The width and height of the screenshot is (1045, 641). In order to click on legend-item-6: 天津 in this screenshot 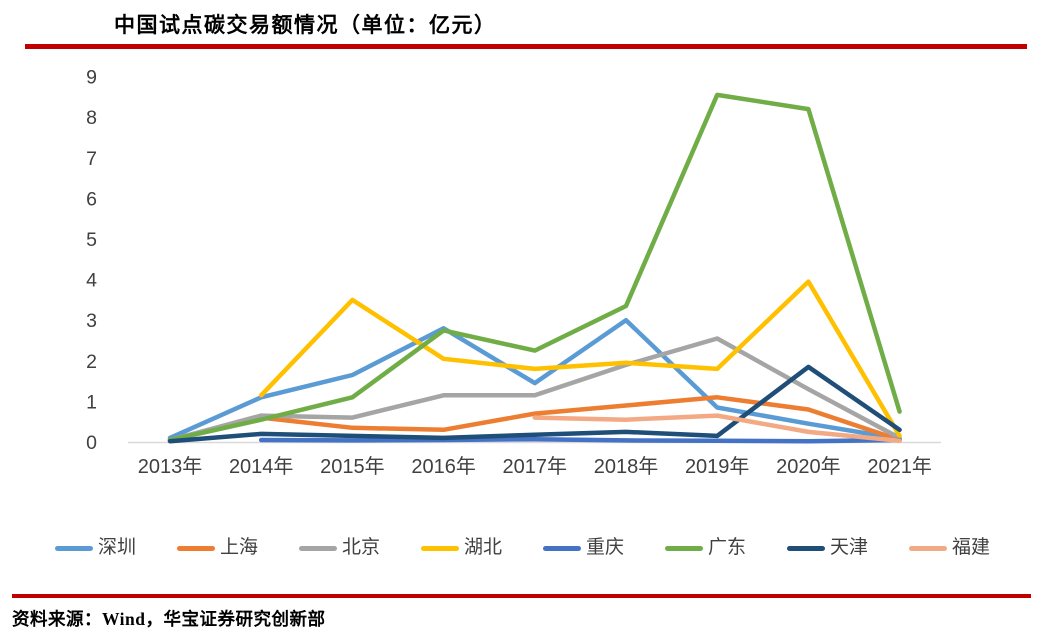, I will do `click(827, 548)`.